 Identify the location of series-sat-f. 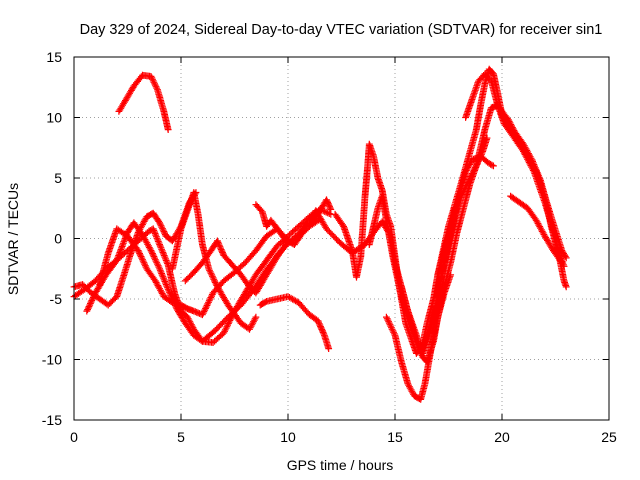
(135, 249).